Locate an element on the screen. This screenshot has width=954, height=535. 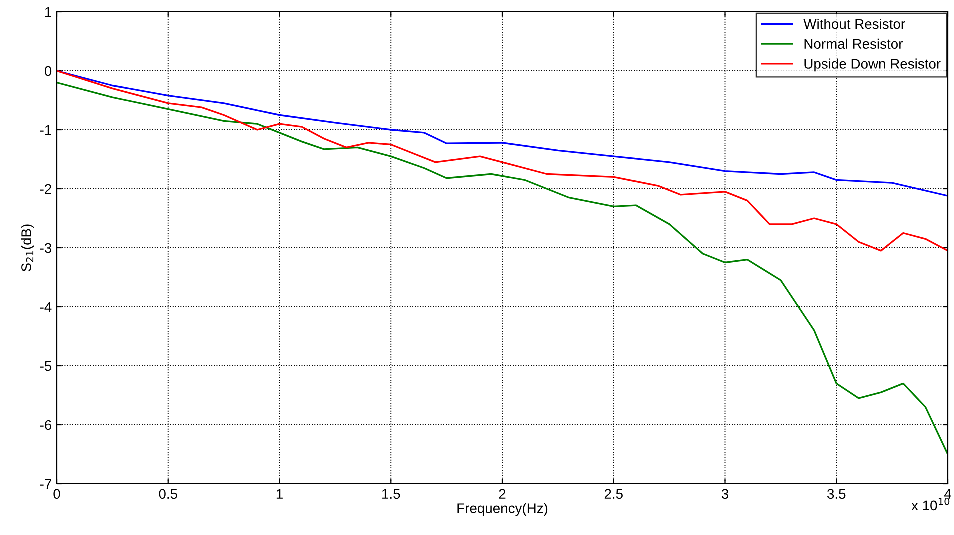
x-tick-label: 3 is located at coordinates (725, 494).